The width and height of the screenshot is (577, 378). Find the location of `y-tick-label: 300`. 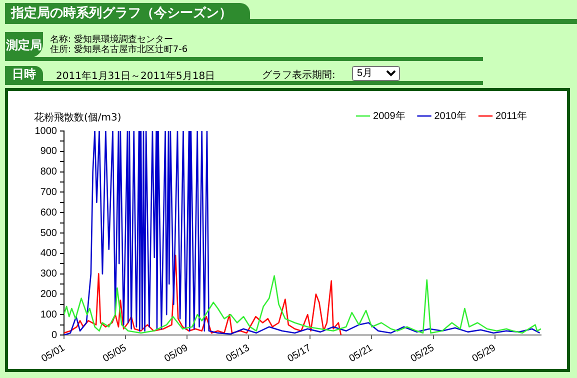

y-tick-label: 300 is located at coordinates (49, 274).